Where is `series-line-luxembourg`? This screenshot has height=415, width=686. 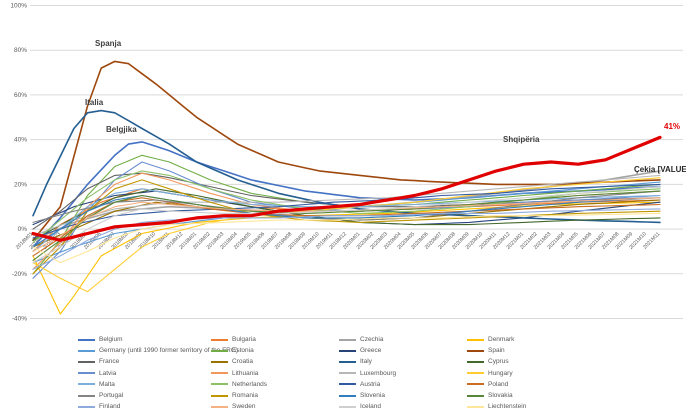
series-line-luxembourg is located at coordinates (346, 205).